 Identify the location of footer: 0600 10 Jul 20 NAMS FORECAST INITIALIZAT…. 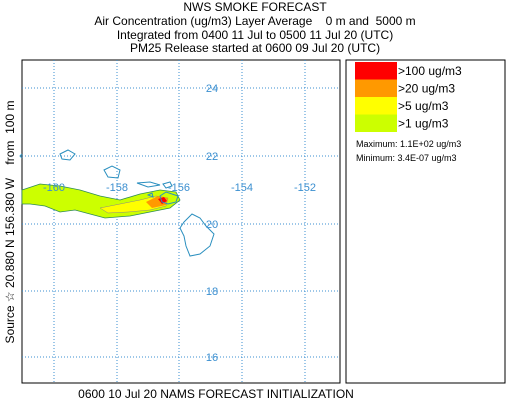
(216, 394).